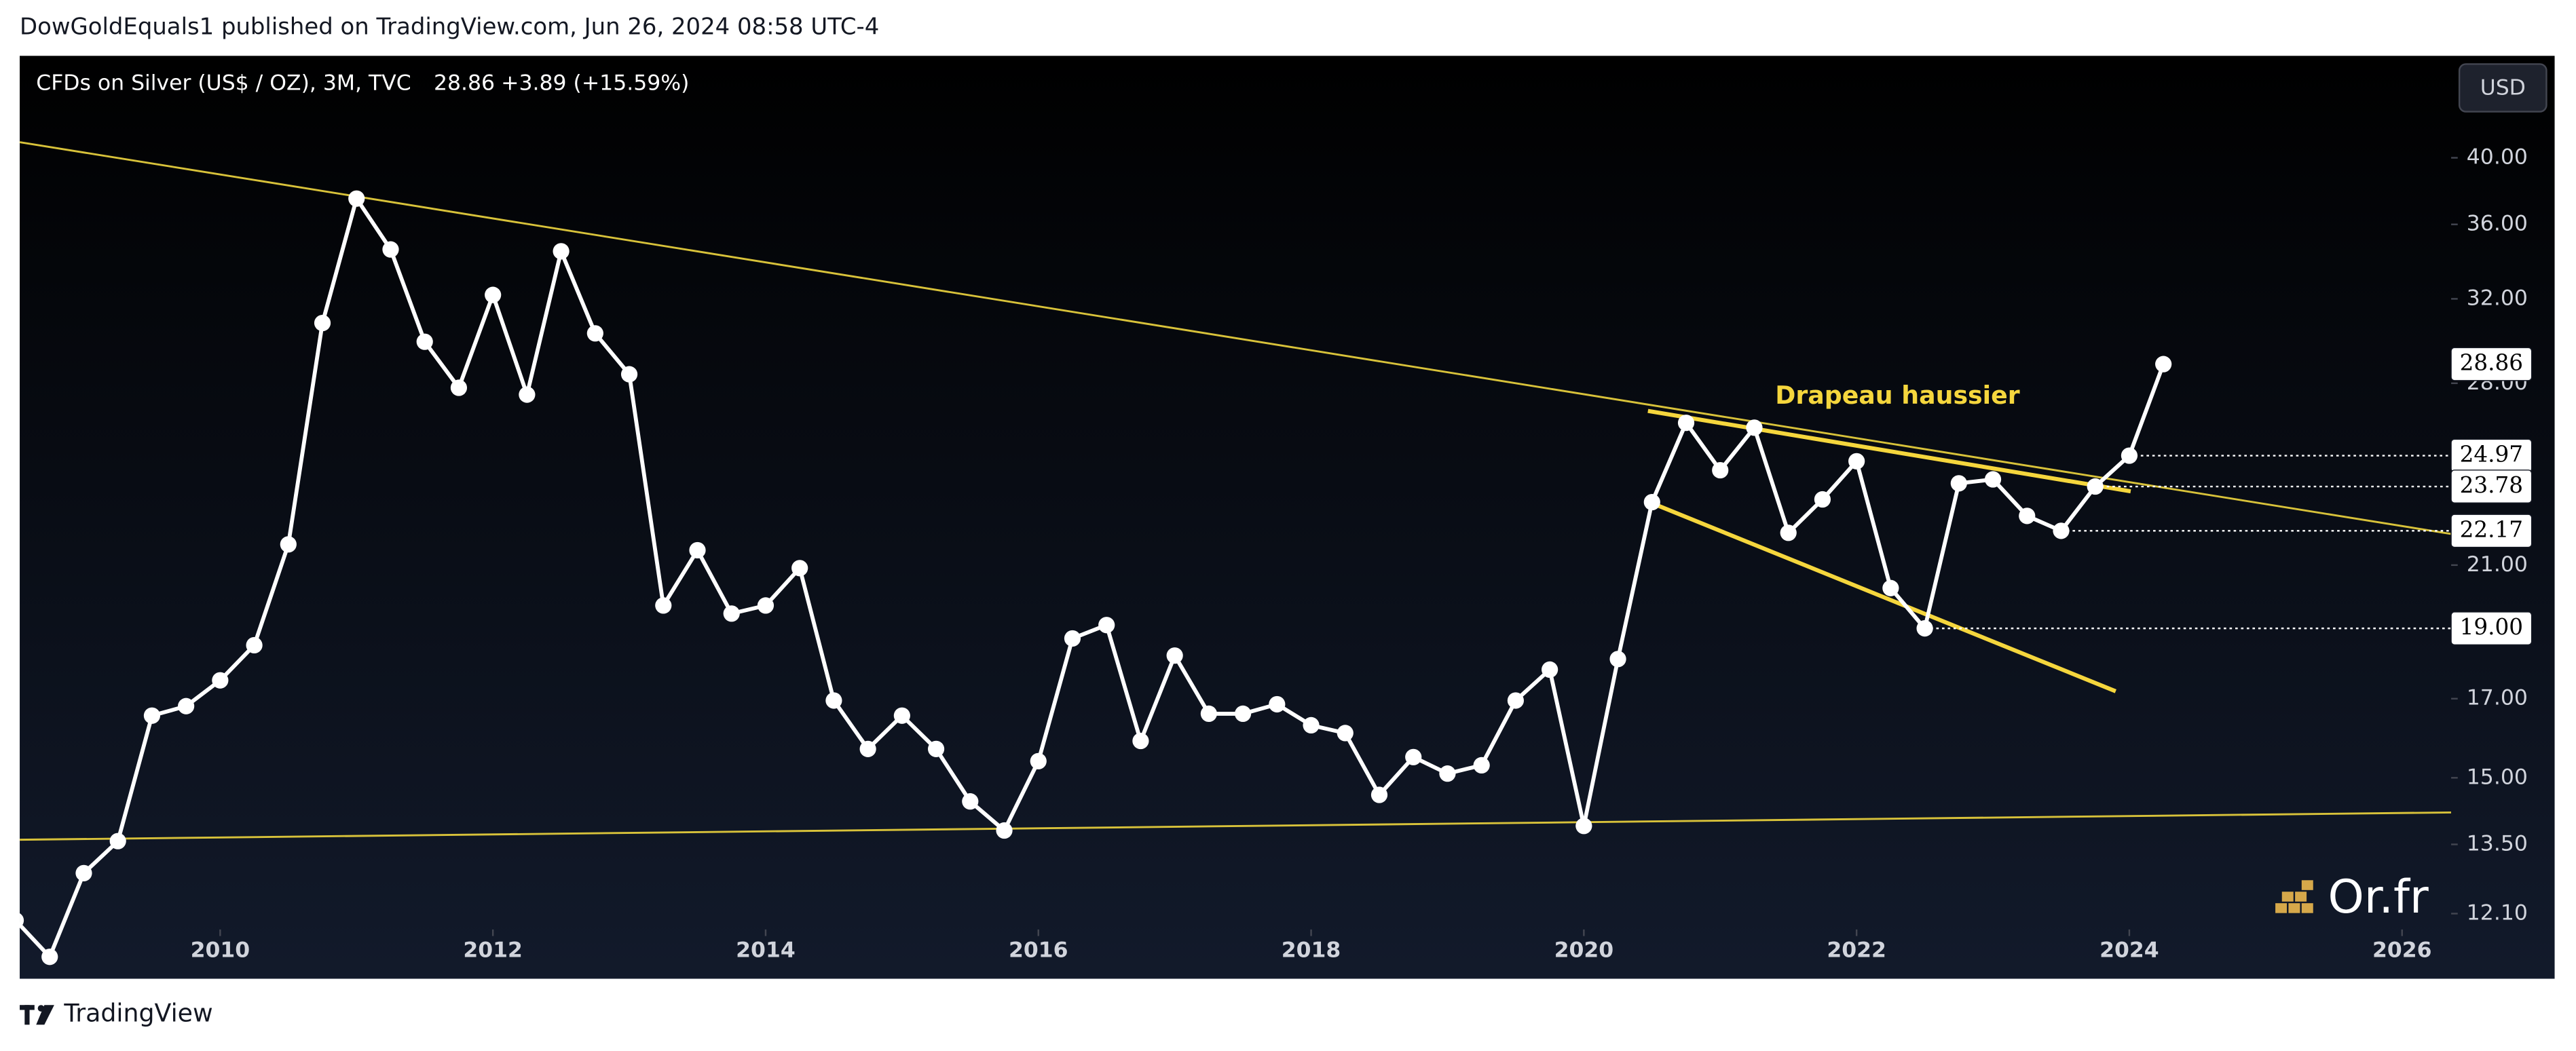 This screenshot has width=2576, height=1051. Describe the element at coordinates (37, 1015) in the screenshot. I see `footer-logo` at that location.